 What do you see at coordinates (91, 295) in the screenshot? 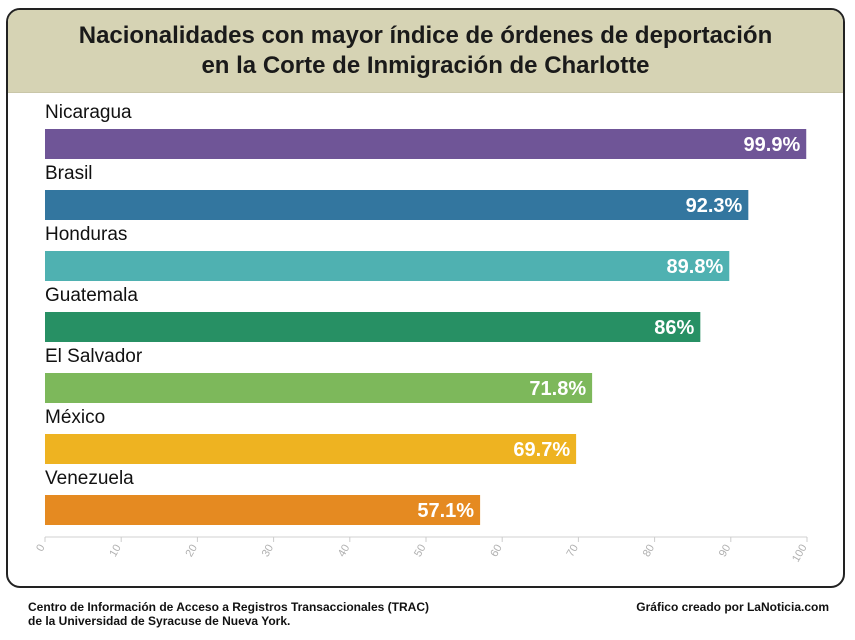
I see `category-label-guatemala: Guatemala` at bounding box center [91, 295].